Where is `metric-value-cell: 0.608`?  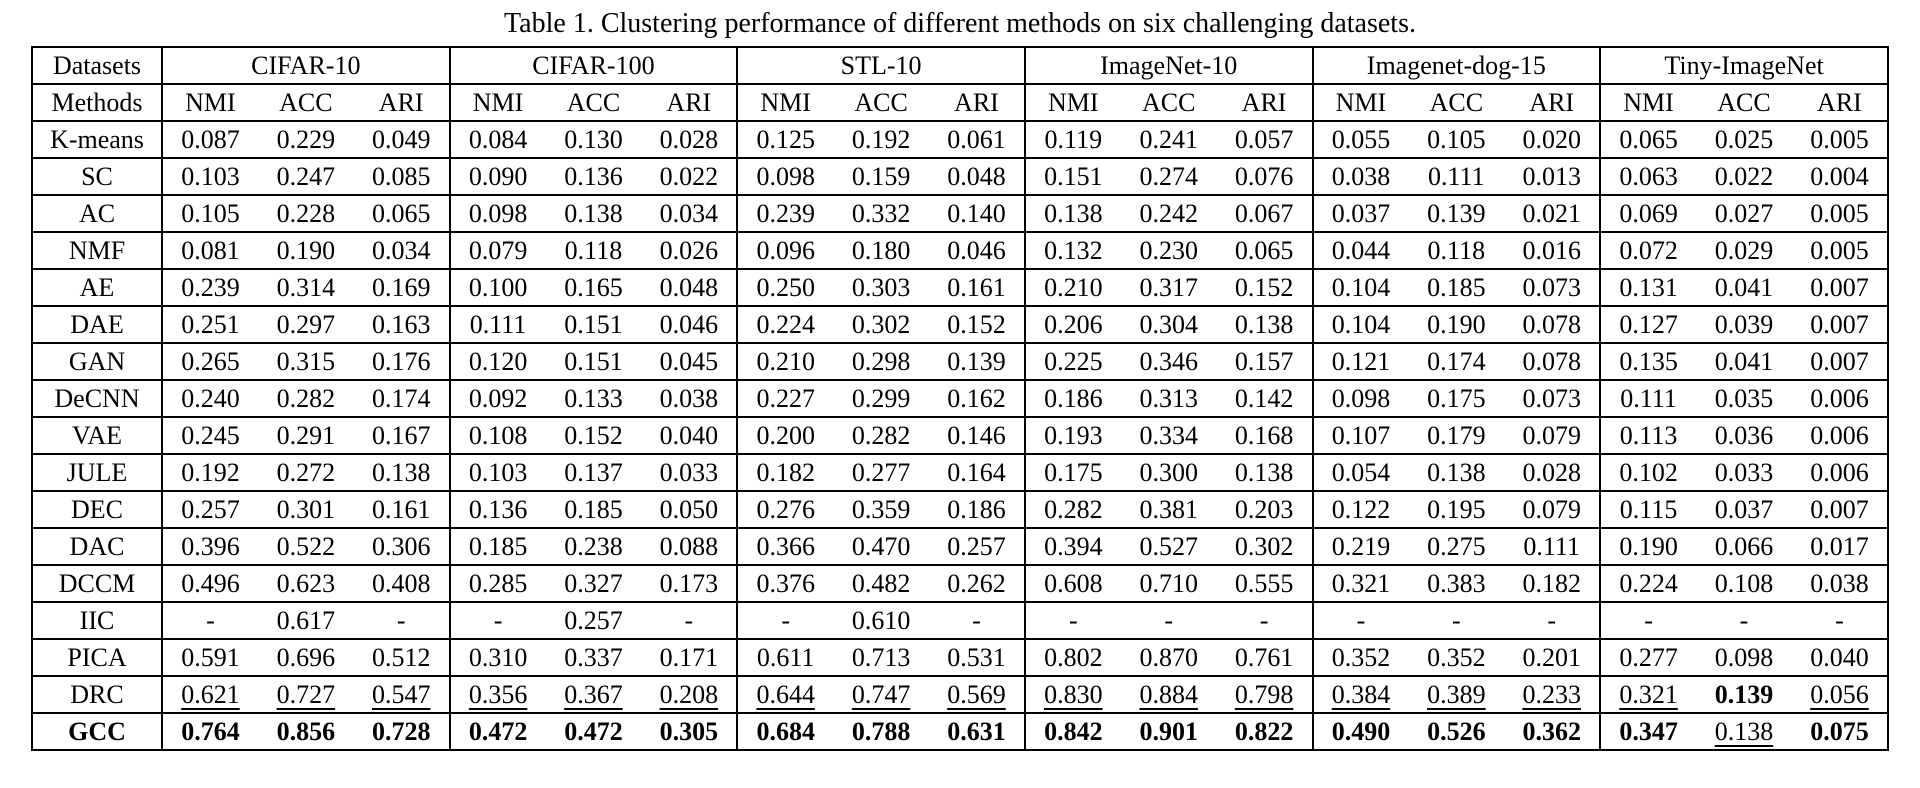 metric-value-cell: 0.608 is located at coordinates (1072, 583).